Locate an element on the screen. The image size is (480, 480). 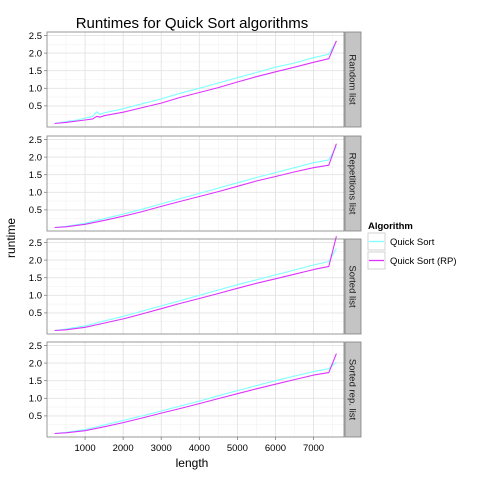
facet-panel: 0.5 1.0 1.5 2.0 2.5 Repetitions list is located at coordinates (195, 183).